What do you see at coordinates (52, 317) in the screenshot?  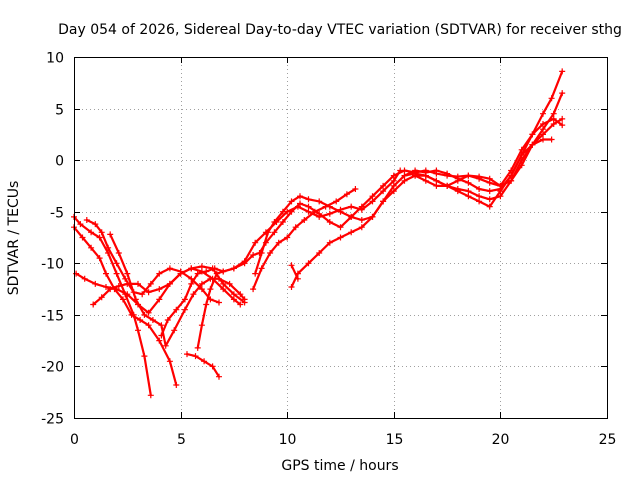 I see `y-tick-label: -15` at bounding box center [52, 317].